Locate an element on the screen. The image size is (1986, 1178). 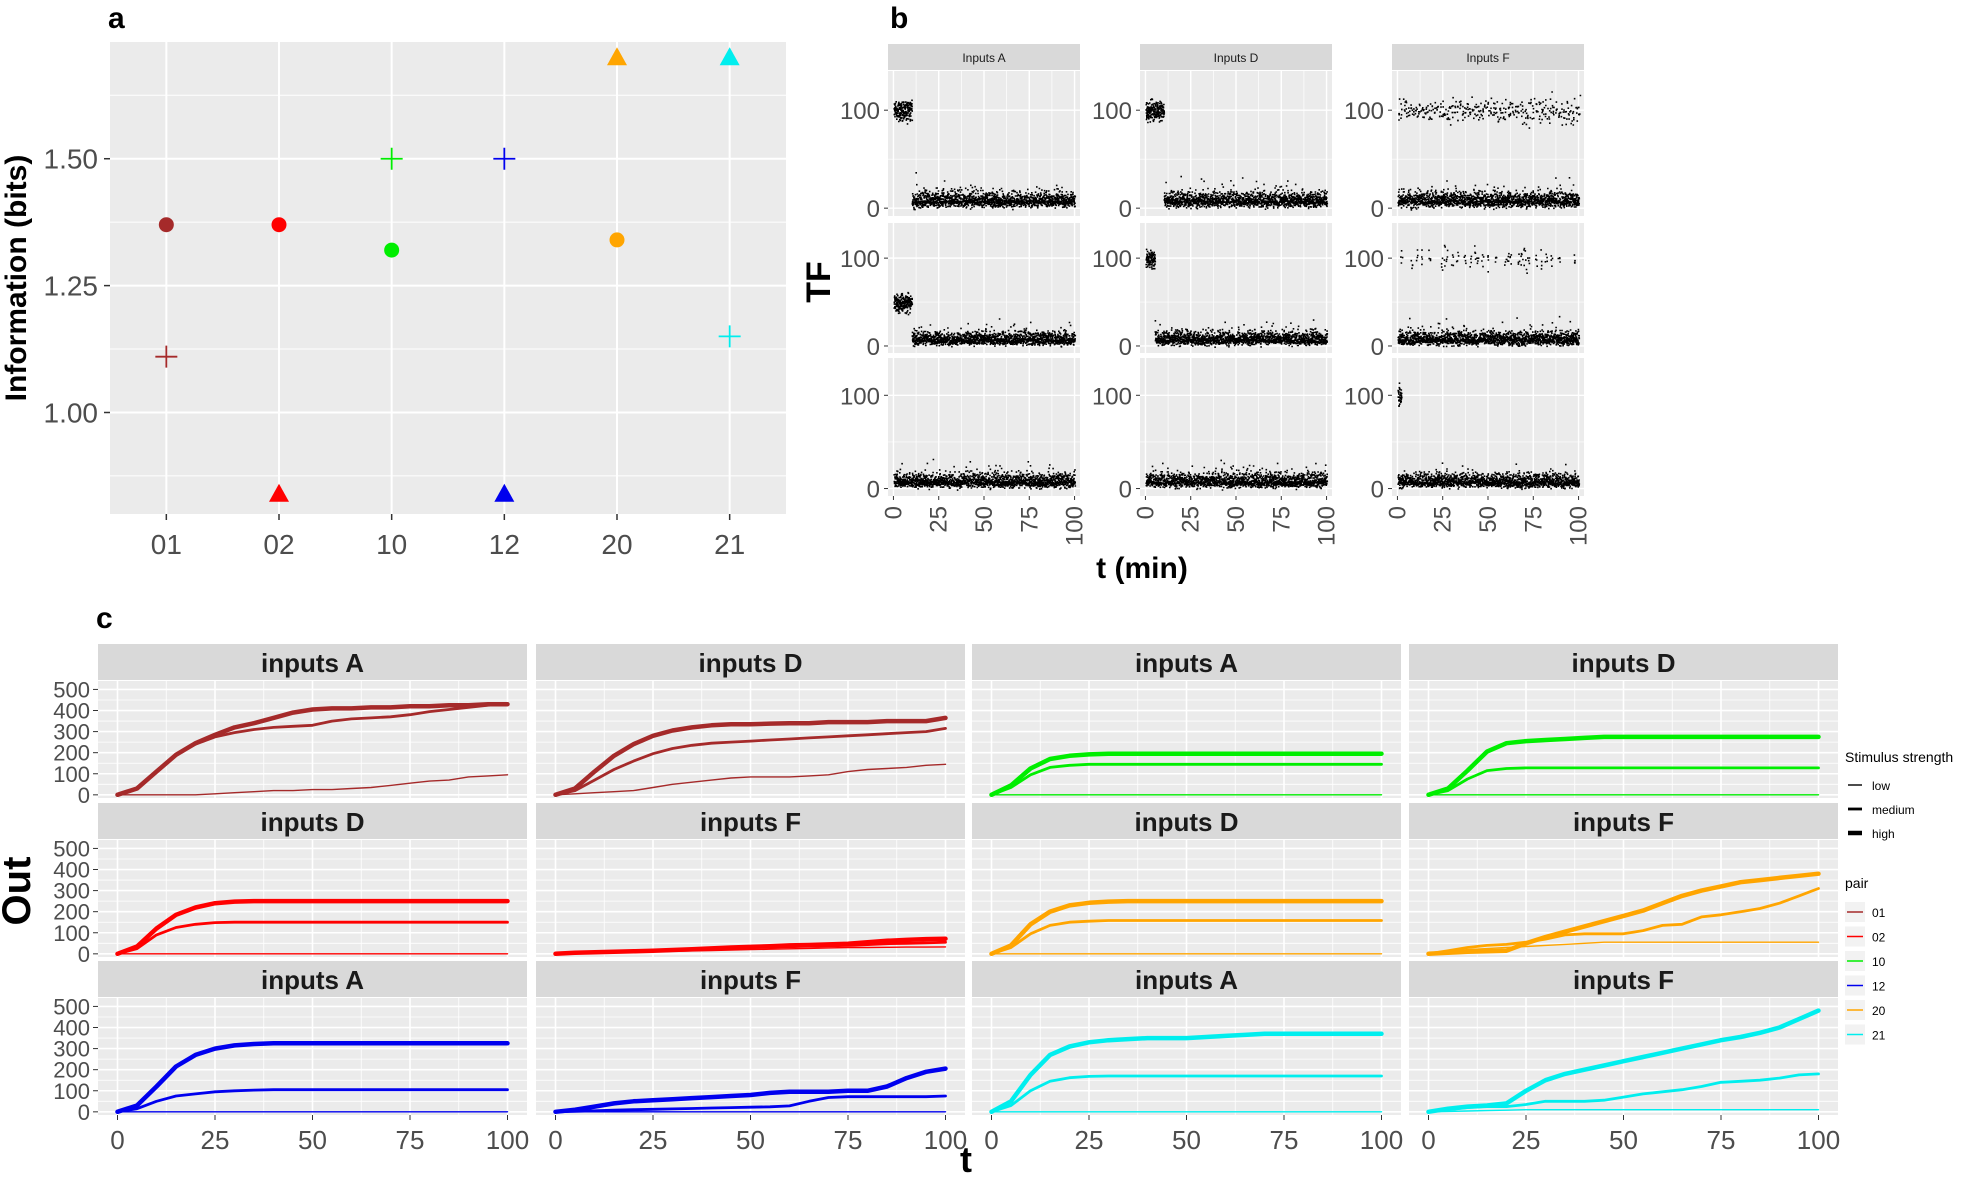
series-line-01-medium is located at coordinates (750, 762).